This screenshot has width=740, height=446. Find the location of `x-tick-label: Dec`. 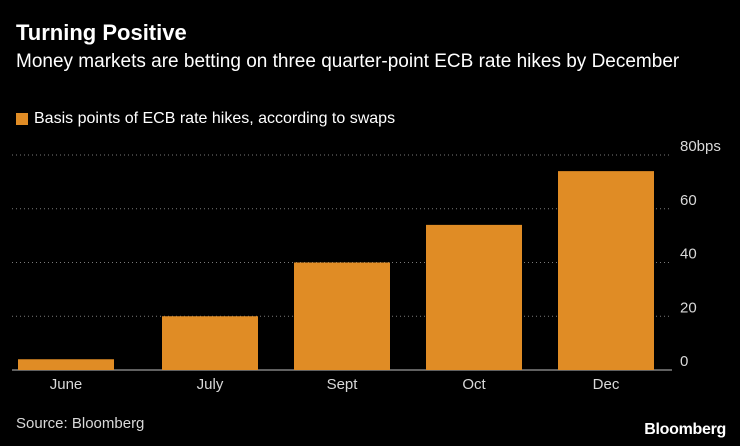

x-tick-label: Dec is located at coordinates (606, 384).